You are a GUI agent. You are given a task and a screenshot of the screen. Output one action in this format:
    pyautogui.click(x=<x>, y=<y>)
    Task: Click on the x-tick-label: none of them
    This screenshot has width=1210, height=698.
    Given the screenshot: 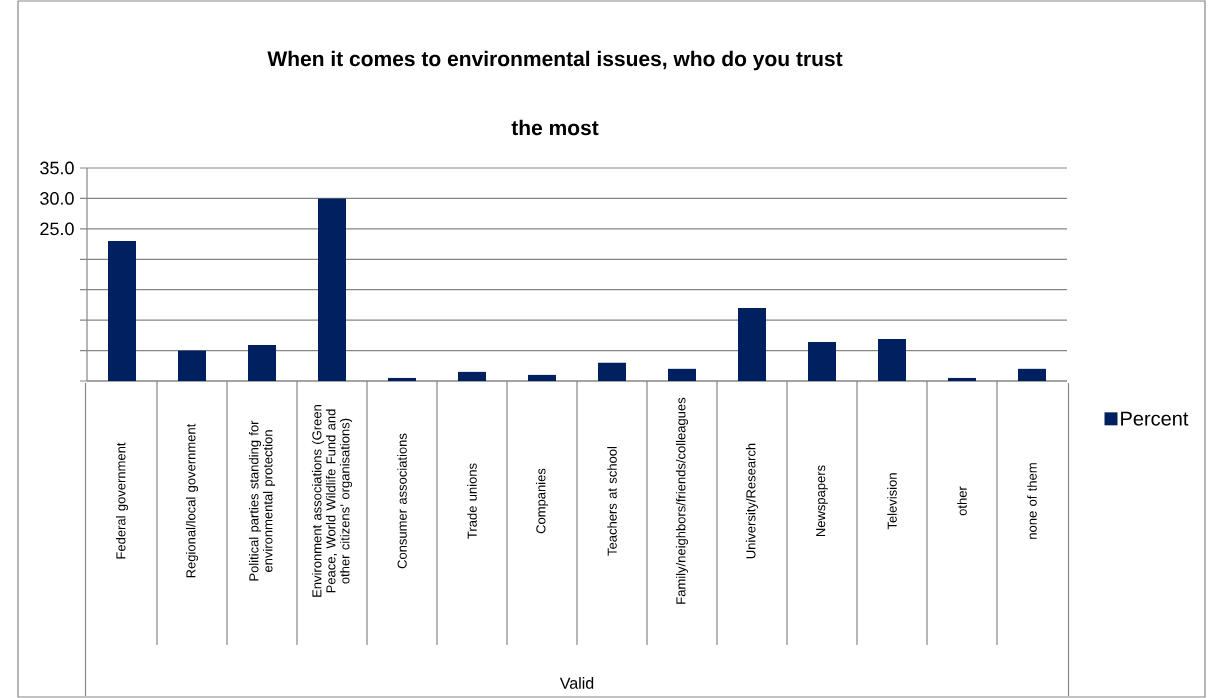 What is the action you would take?
    pyautogui.click(x=1032, y=501)
    